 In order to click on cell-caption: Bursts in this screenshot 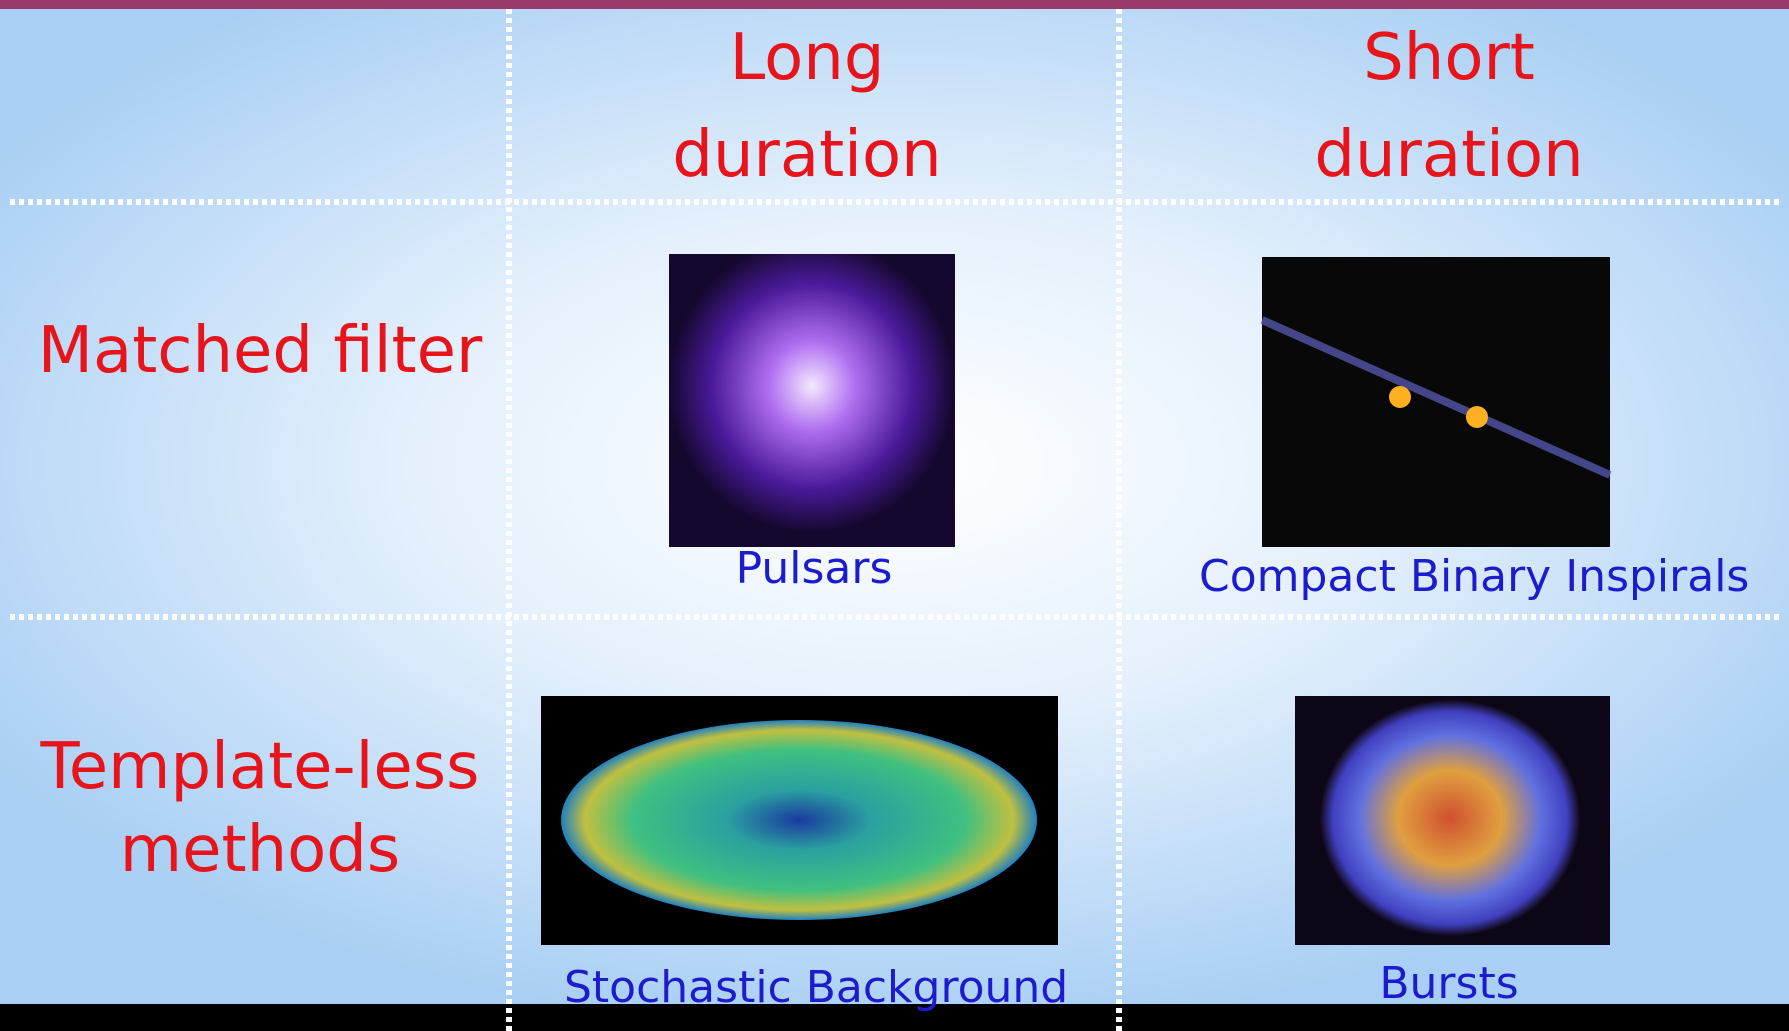, I will do `click(1449, 983)`.